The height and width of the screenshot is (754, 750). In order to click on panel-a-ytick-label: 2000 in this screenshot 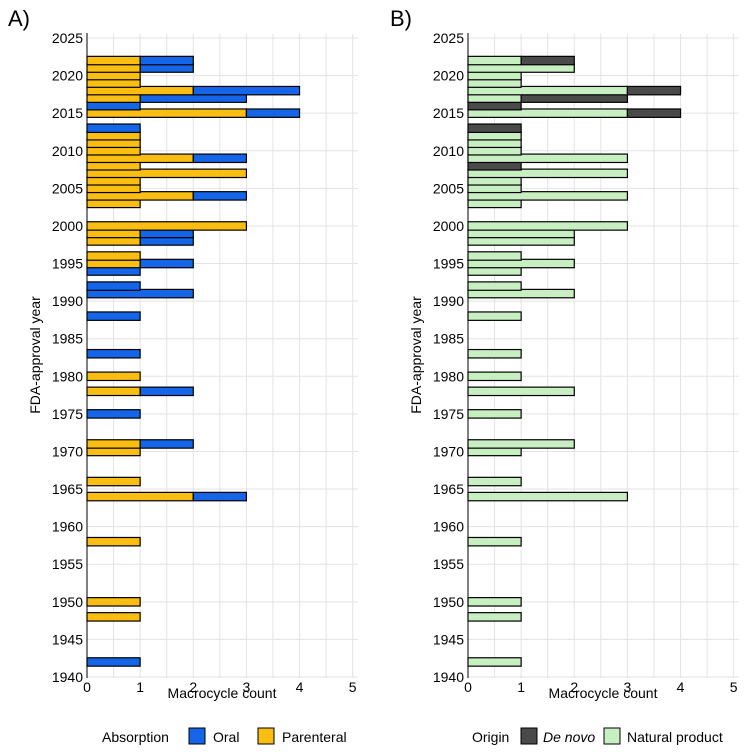, I will do `click(67, 226)`.